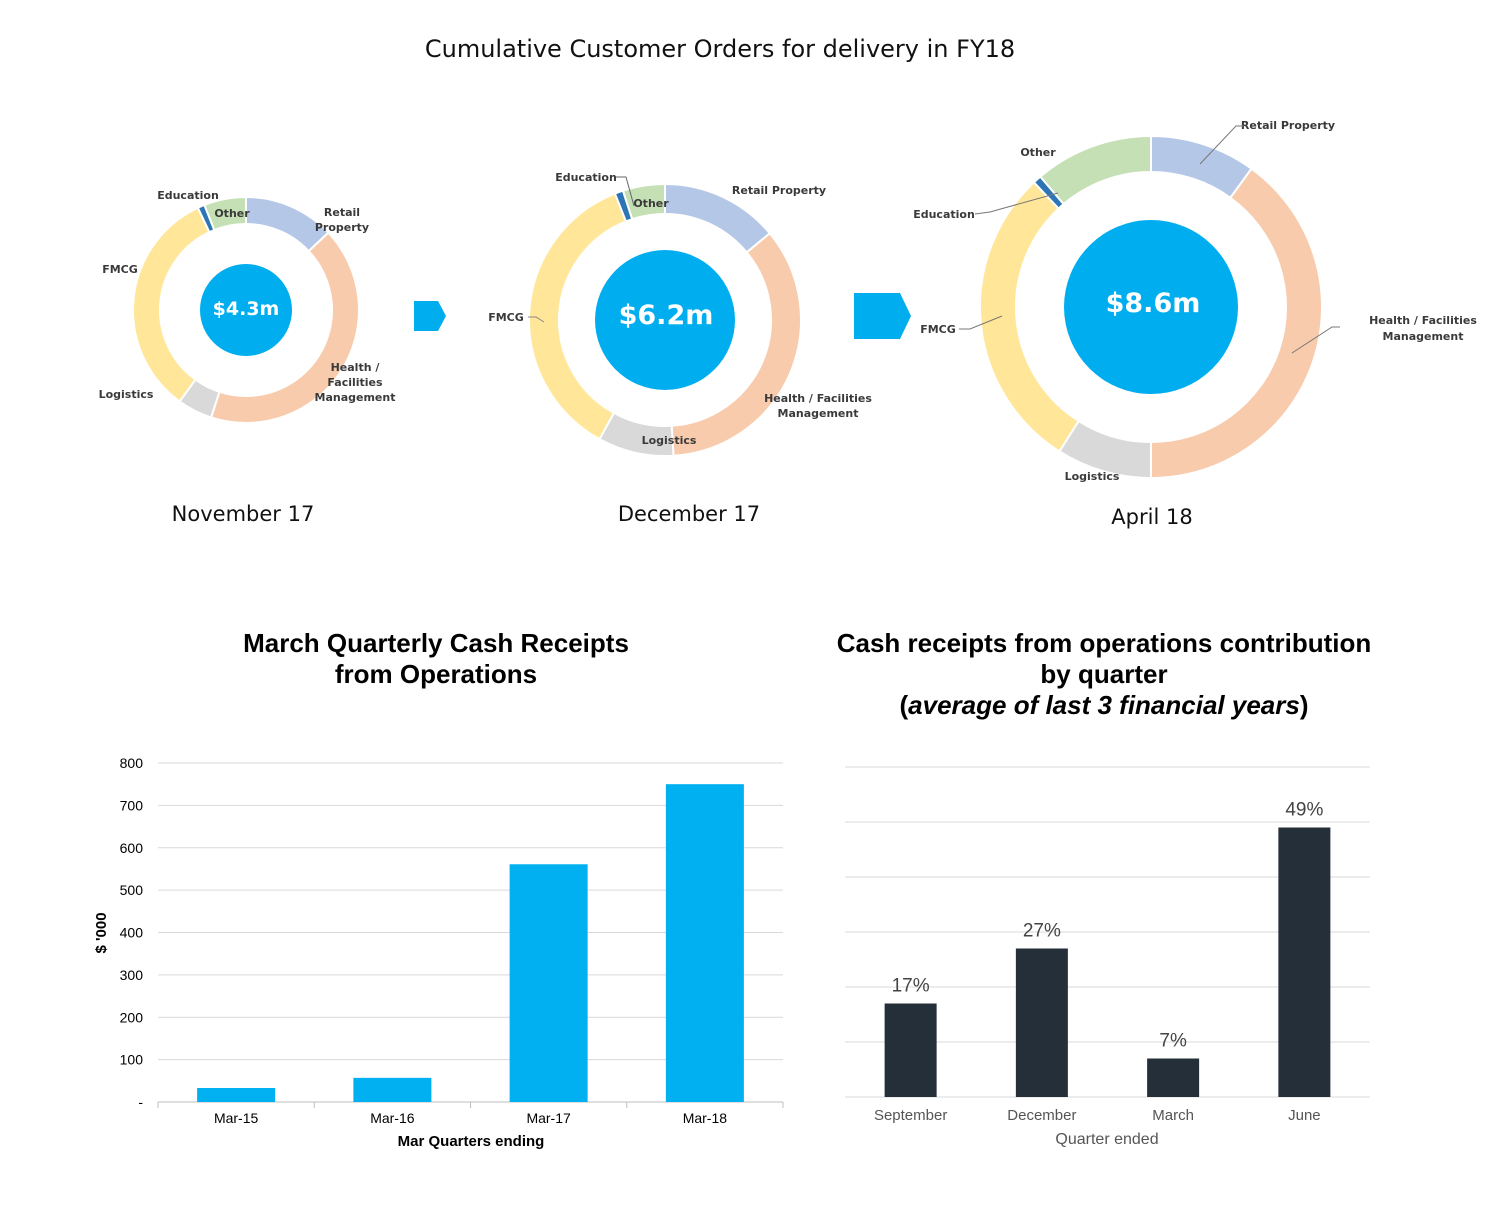  Describe the element at coordinates (1095, 170) in the screenshot. I see `donut3-slice-other` at that location.